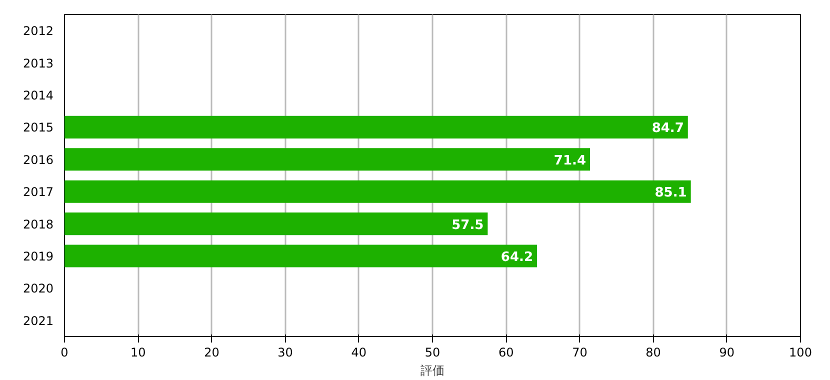 This screenshot has height=380, width=830. Describe the element at coordinates (38, 95) in the screenshot. I see `y-tick-label: 2014` at that location.